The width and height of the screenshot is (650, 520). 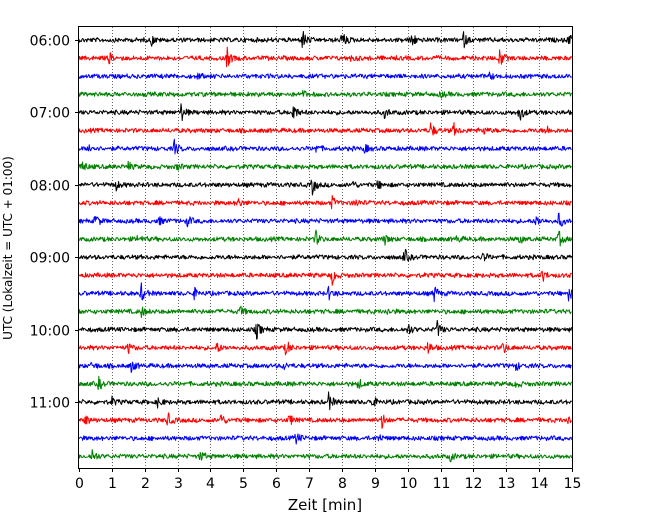 I want to click on y-tick-label: 10:00, so click(x=50, y=332).